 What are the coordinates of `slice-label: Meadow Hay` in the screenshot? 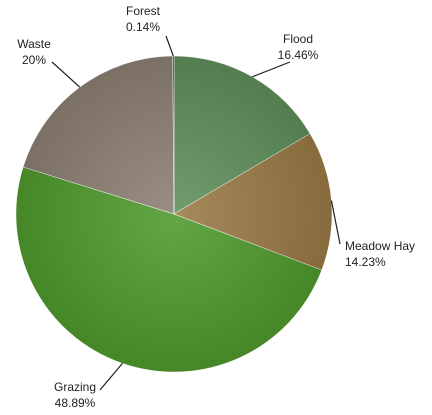 It's located at (380, 246).